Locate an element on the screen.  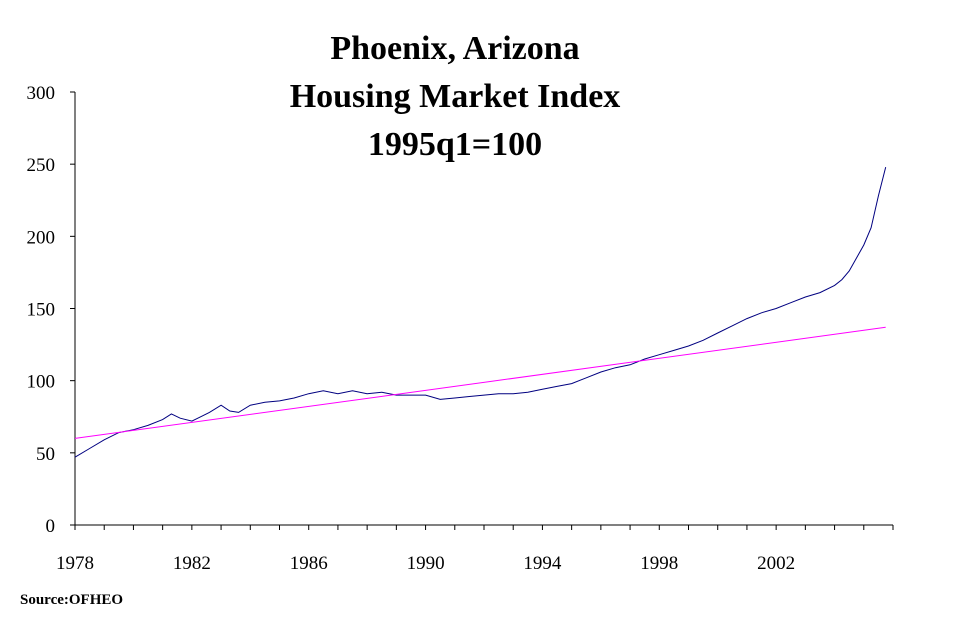
x-tick-label: 1982 is located at coordinates (192, 563).